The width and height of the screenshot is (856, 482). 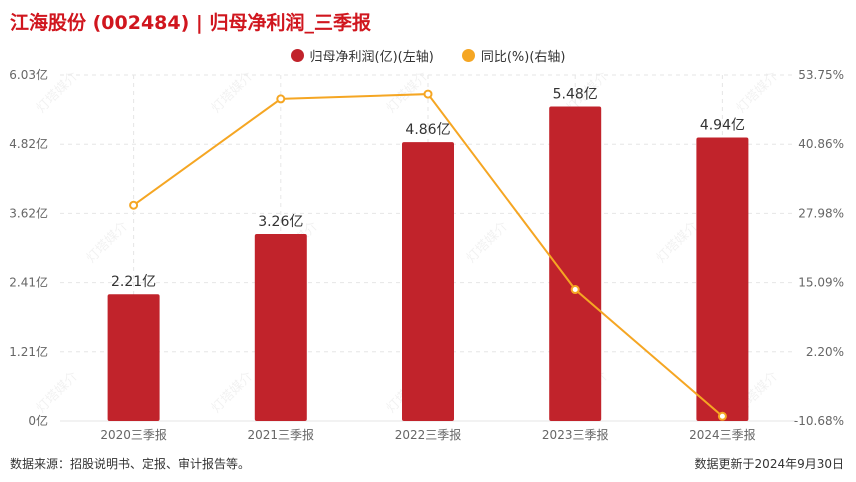 What do you see at coordinates (297, 55) in the screenshot?
I see `legend-dot-profit` at bounding box center [297, 55].